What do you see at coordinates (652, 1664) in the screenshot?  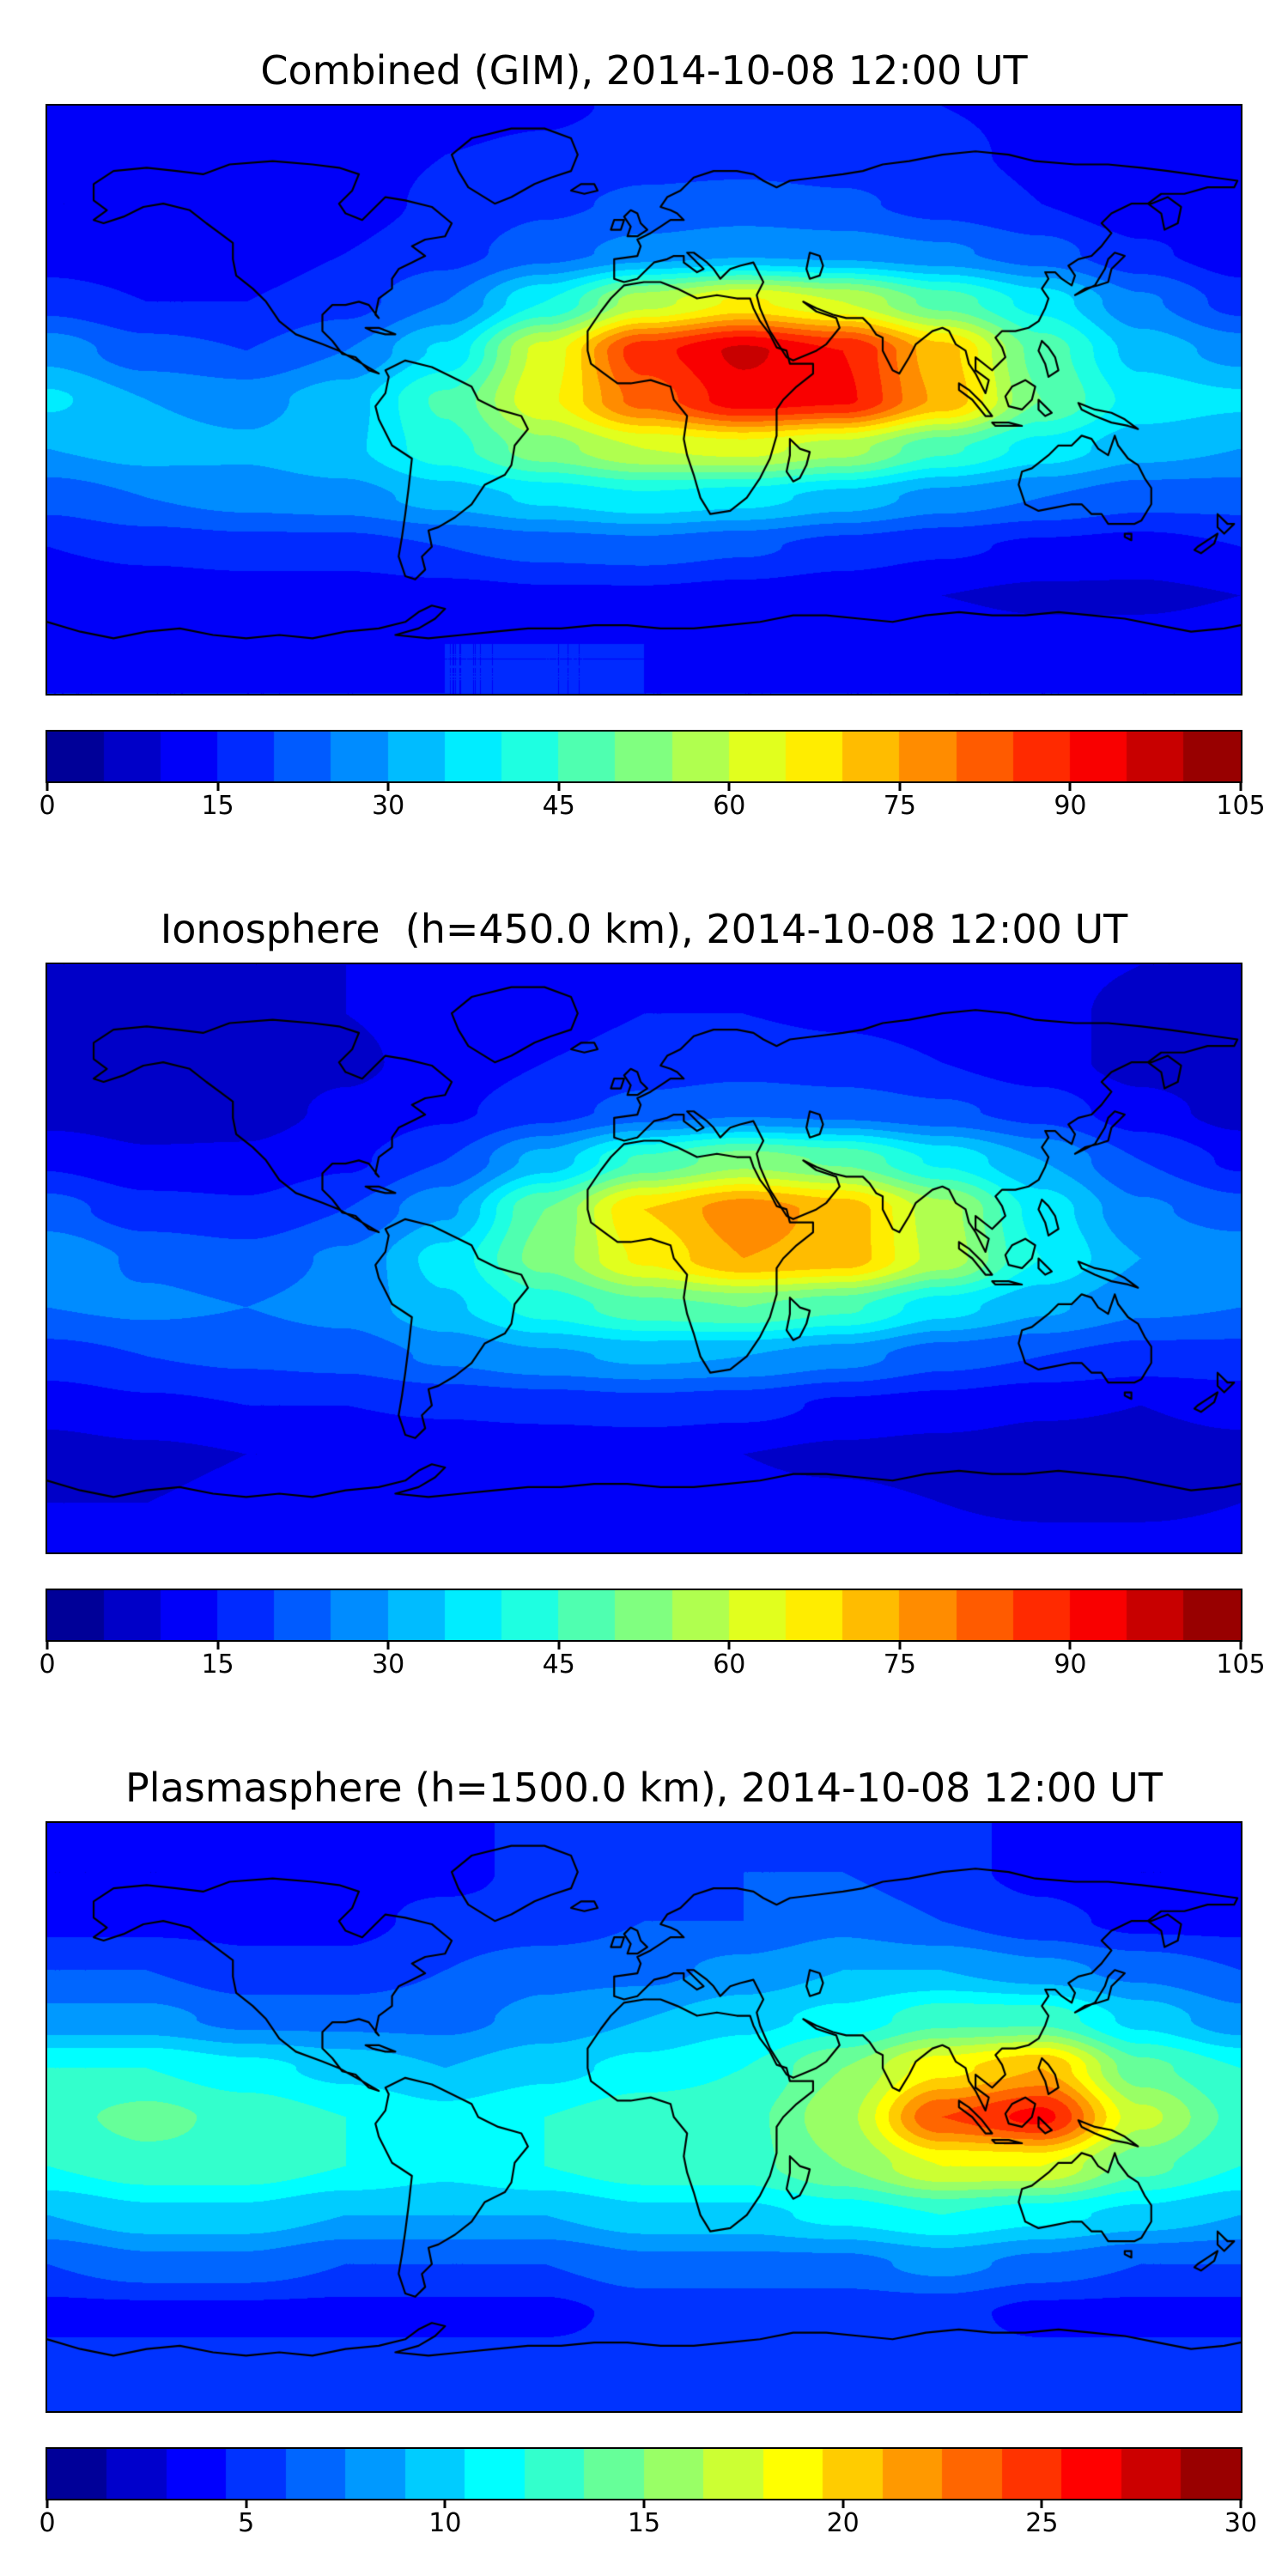 I see `colorbar-ticks-ionosphere: 0 15 30 45 60 75 90 105` at bounding box center [652, 1664].